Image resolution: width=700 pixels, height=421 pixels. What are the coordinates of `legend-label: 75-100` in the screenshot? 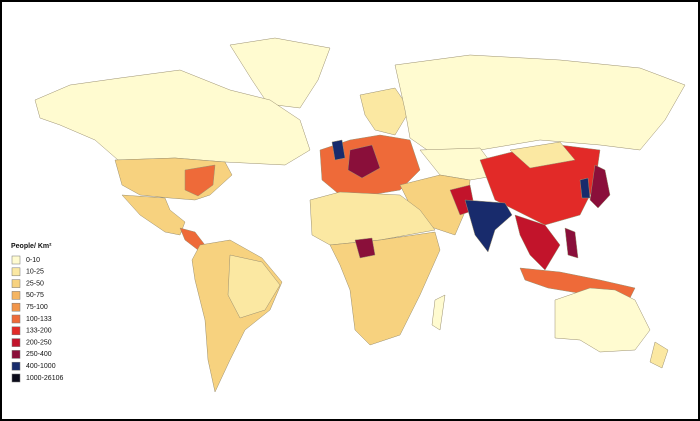 It's located at (37, 307).